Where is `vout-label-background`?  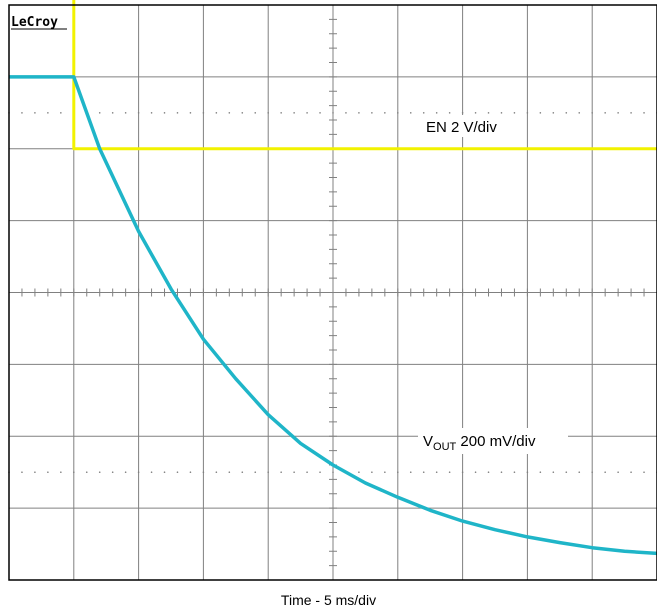
vout-label-background is located at coordinates (493, 441).